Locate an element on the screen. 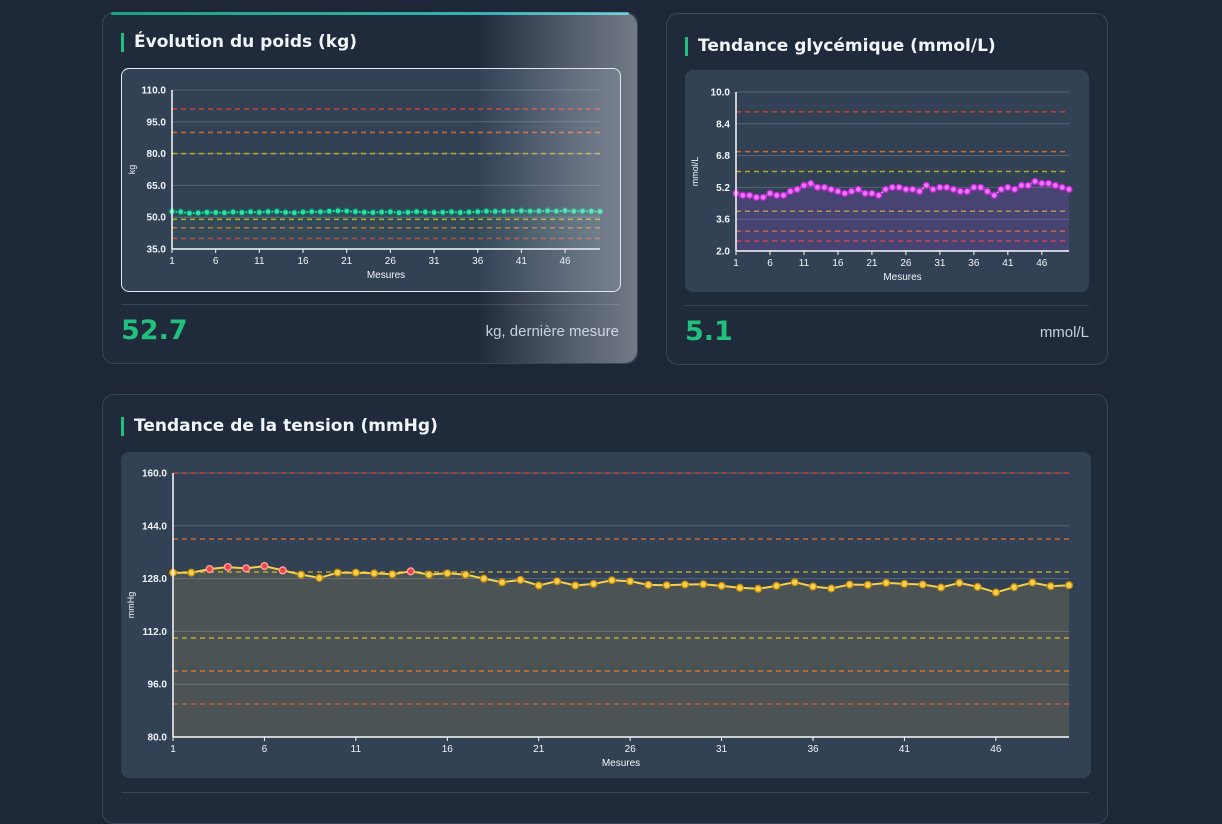 The height and width of the screenshot is (824, 1222). glucose-card-title: Tendance glycémique (mmol/L) is located at coordinates (840, 46).